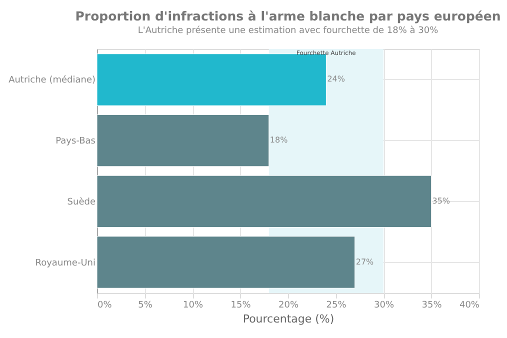 This screenshot has width=507, height=338. Describe the element at coordinates (76, 141) in the screenshot. I see `y-tick-label: Pays-Bas` at that location.